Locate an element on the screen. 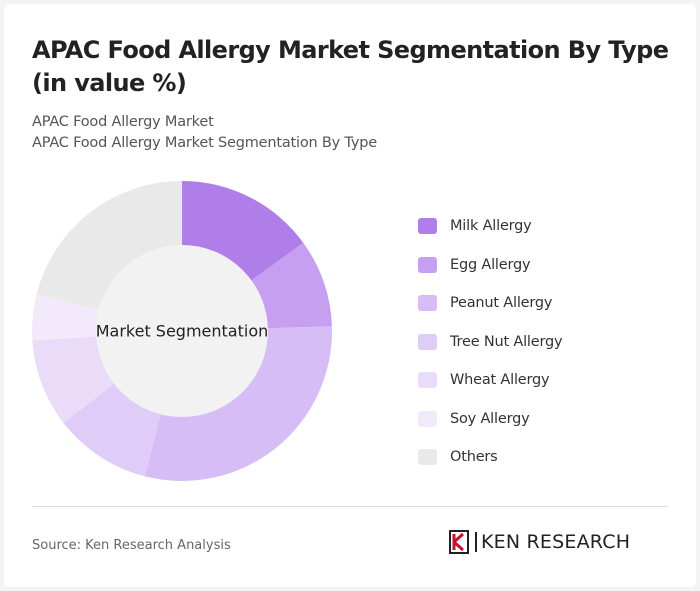 This screenshot has height=591, width=700. legend-item-milk-allergy: Milk Allergy is located at coordinates (490, 226).